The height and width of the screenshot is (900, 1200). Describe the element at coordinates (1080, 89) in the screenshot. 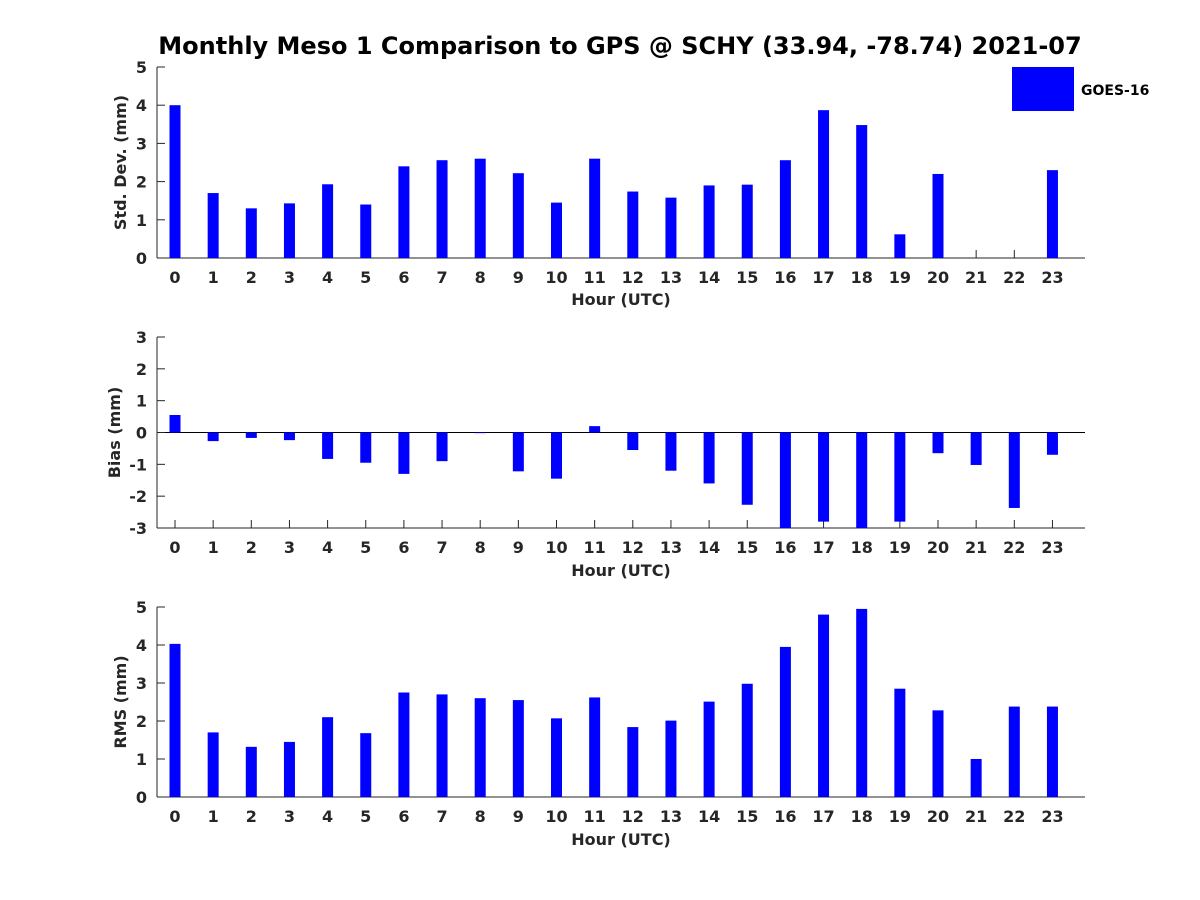

I see `legend: GOES-16` at that location.